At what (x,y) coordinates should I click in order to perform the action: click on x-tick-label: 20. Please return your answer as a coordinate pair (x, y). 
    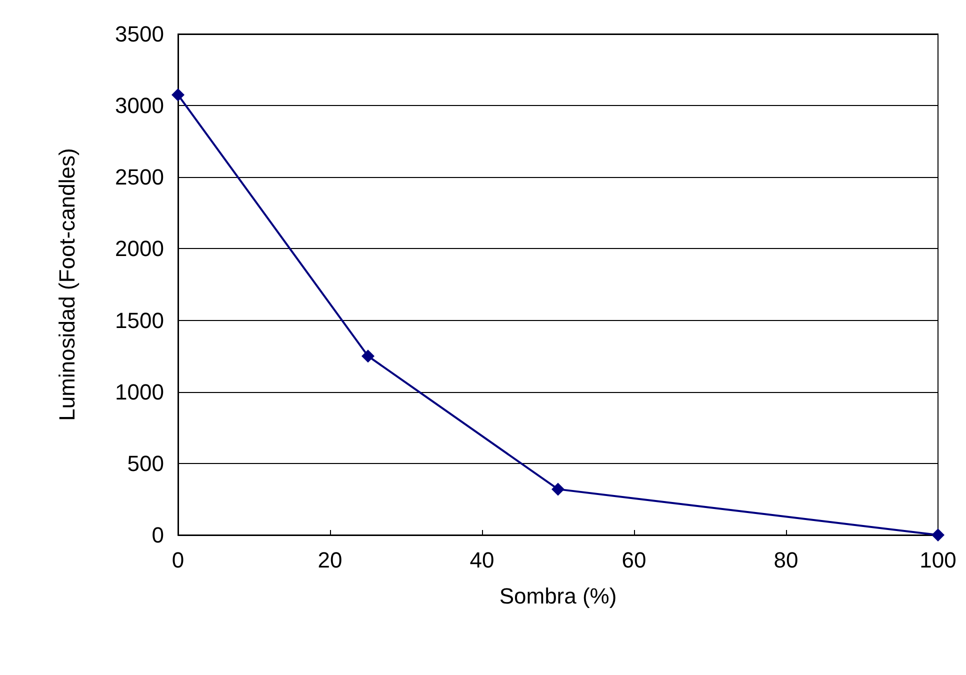
    Looking at the image, I should click on (330, 560).